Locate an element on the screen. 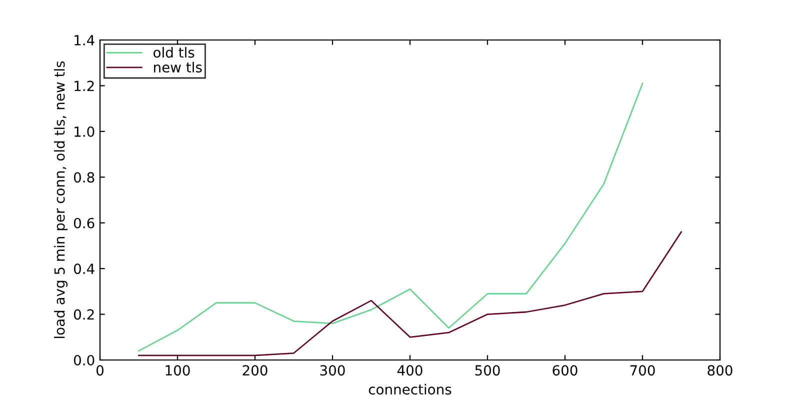 Image resolution: width=800 pixels, height=400 pixels. y-axis-title: load avg 5 min per conn, old tls, new tls is located at coordinates (61, 199).